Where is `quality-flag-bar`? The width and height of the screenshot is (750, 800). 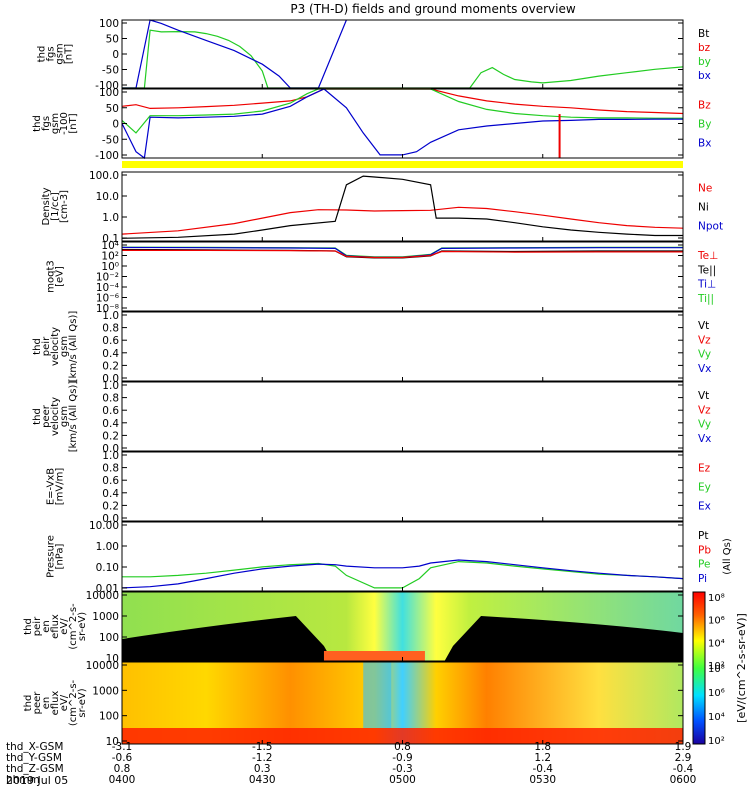 quality-flag-bar is located at coordinates (402, 164).